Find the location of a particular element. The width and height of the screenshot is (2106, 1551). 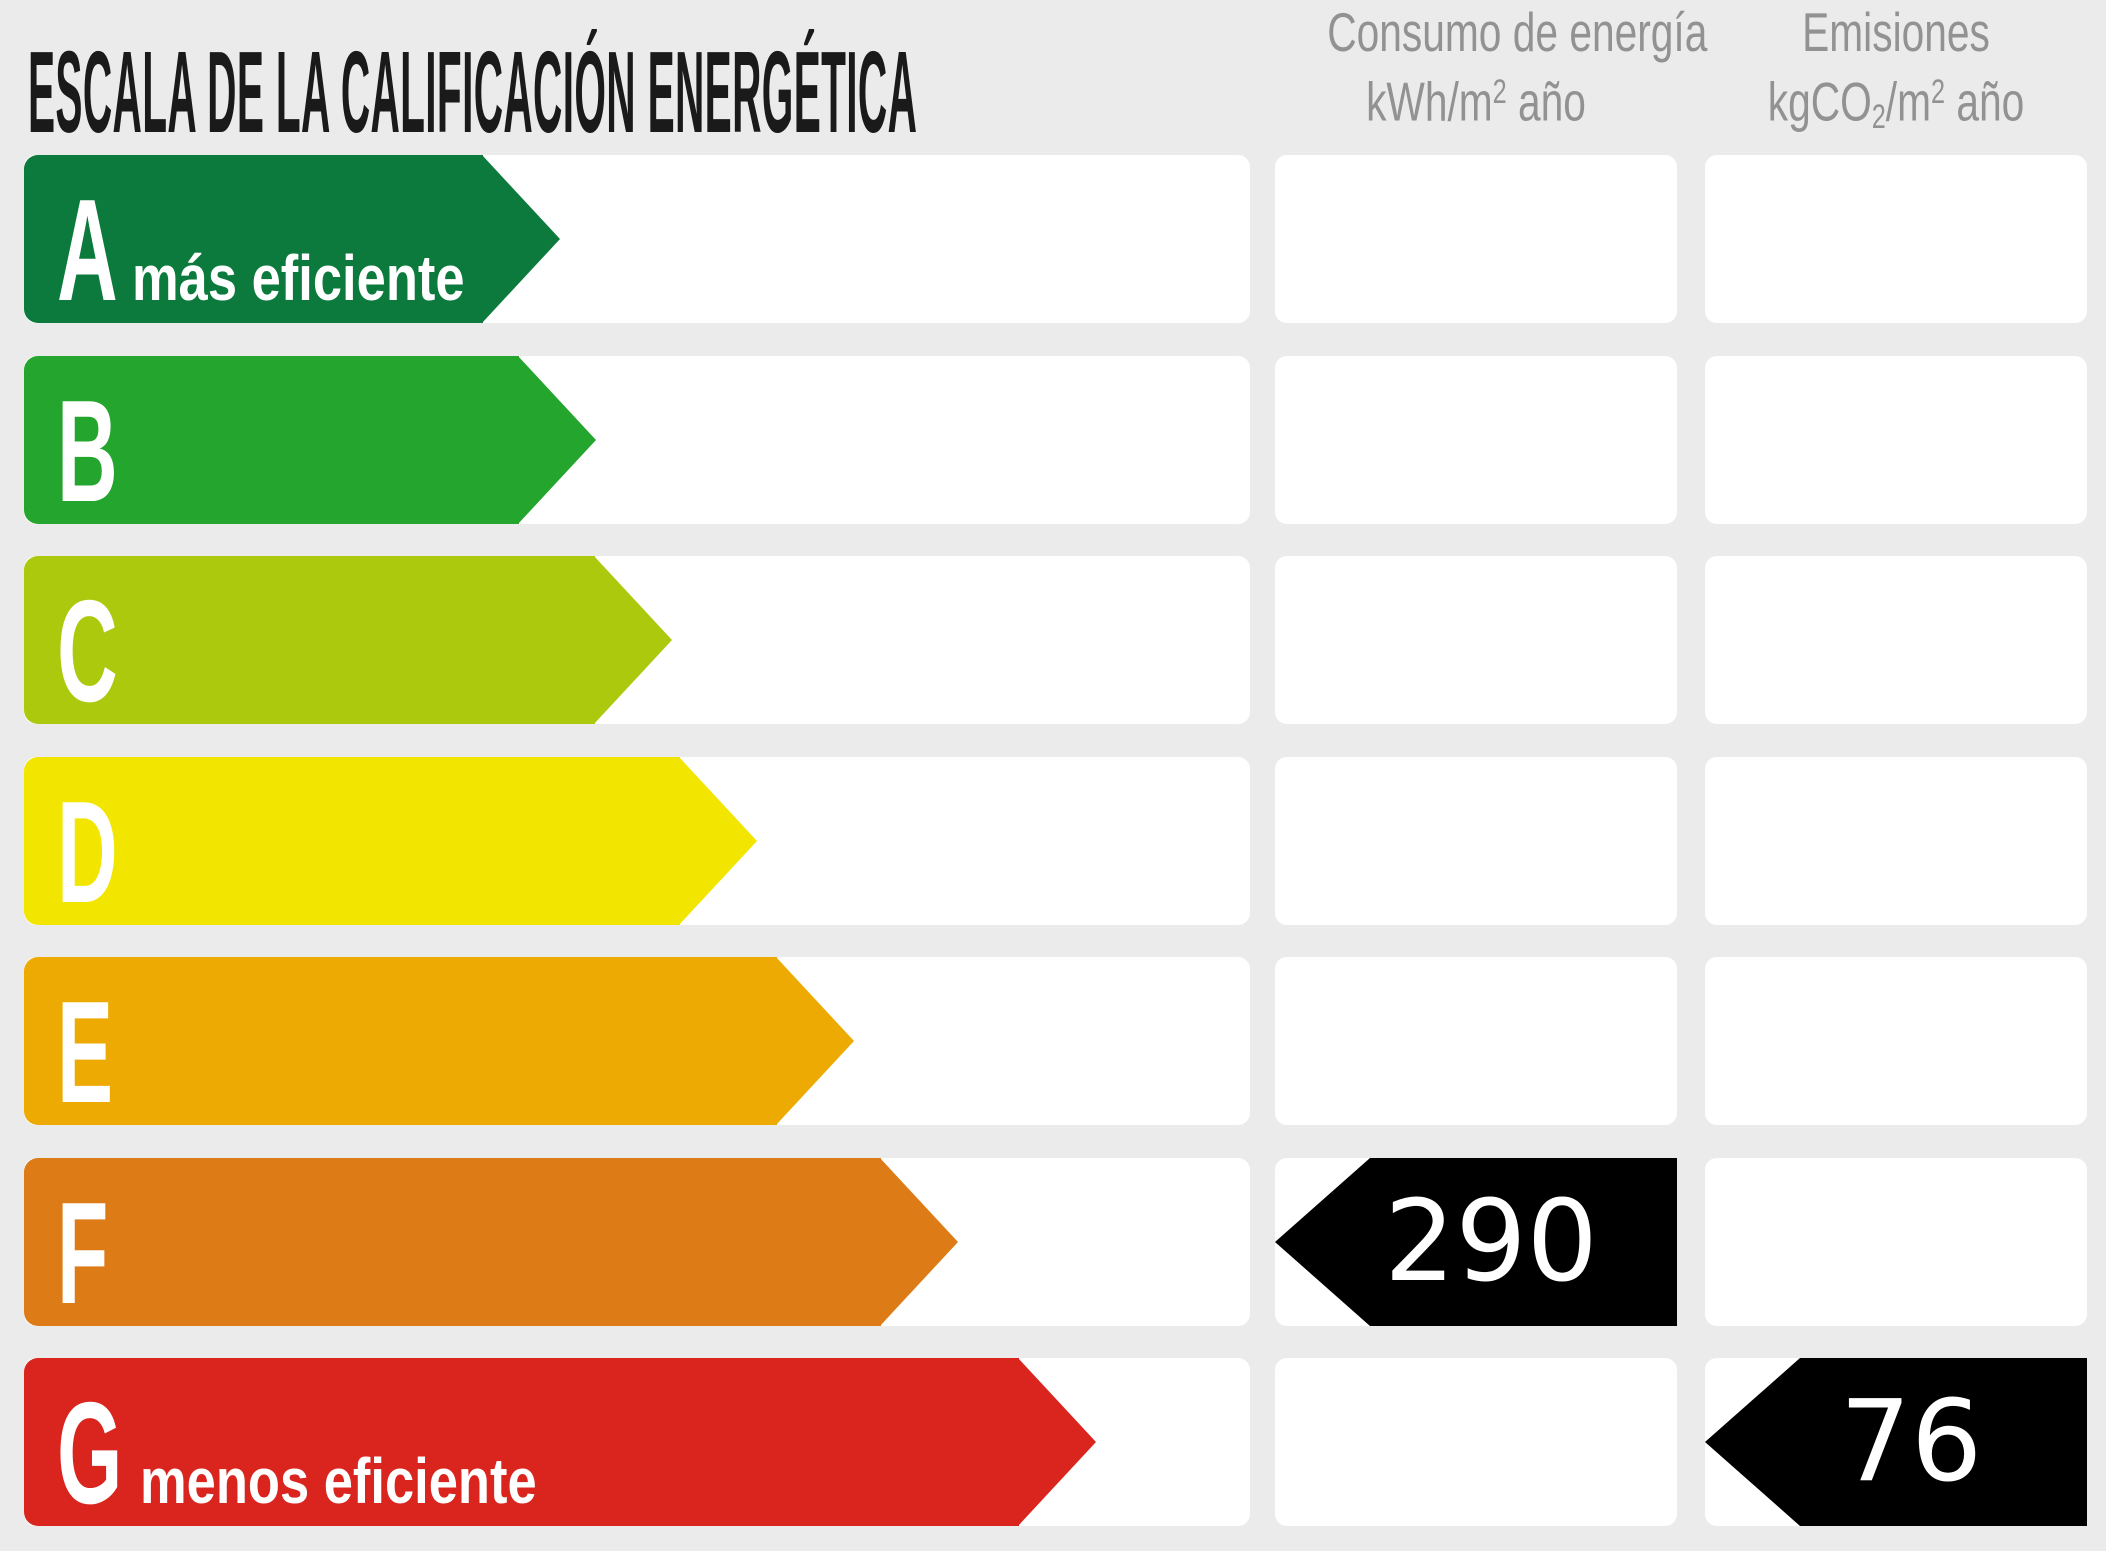

scale-cell: G menos eficiente is located at coordinates (637, 1442).